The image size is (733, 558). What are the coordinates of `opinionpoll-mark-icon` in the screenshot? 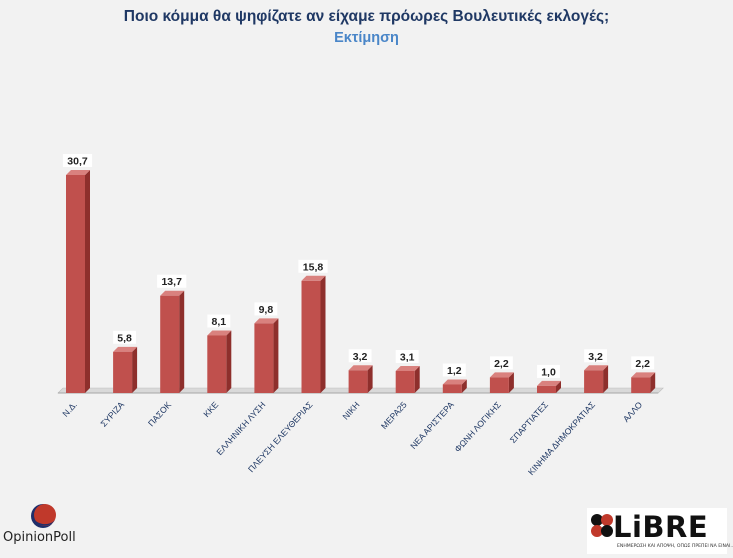 It's located at (43, 516).